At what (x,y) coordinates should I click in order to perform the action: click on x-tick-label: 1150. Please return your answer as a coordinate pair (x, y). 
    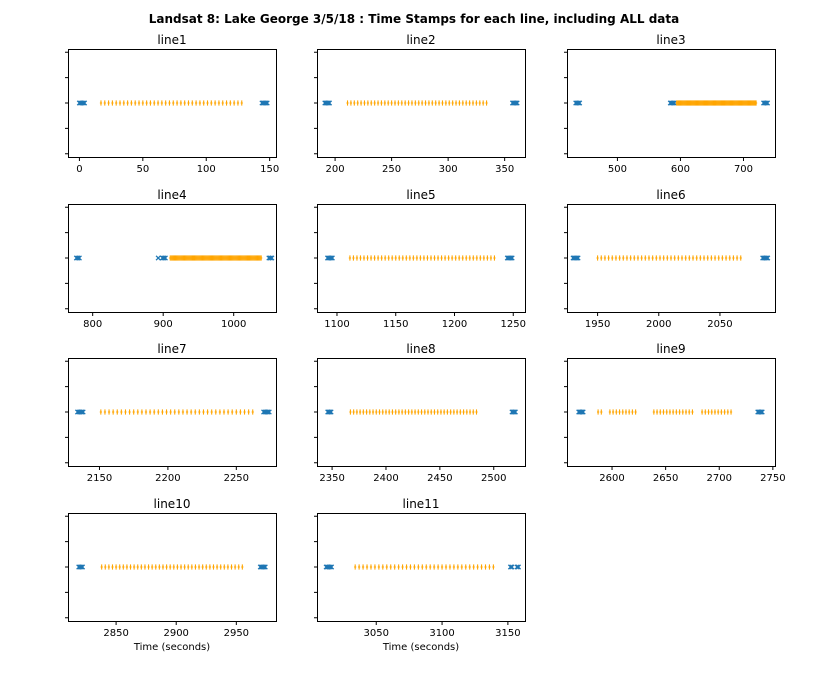
    Looking at the image, I should click on (395, 324).